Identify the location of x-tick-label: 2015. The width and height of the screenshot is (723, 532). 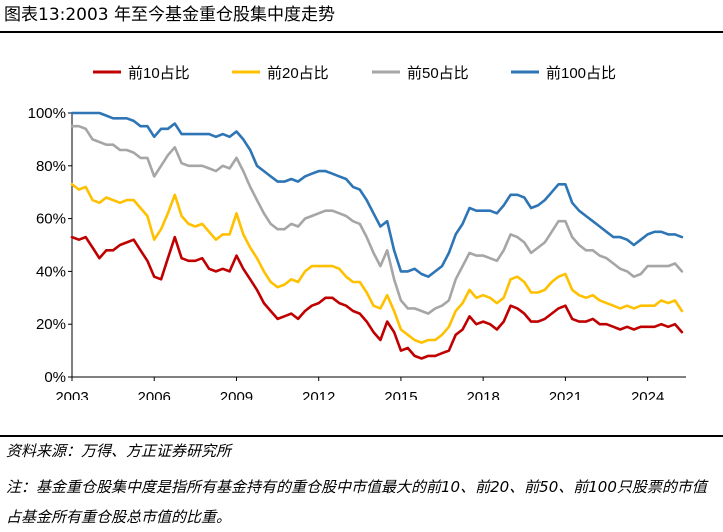
(400, 394).